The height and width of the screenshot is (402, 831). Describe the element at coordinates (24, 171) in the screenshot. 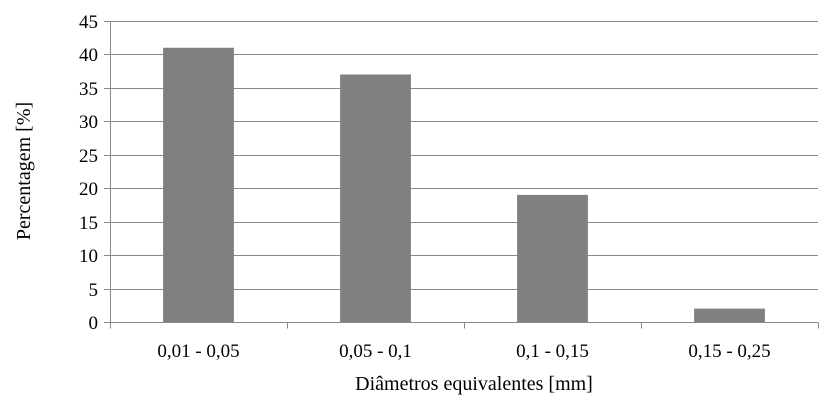

I see `y-axis-title: Percentagem [%]` at that location.